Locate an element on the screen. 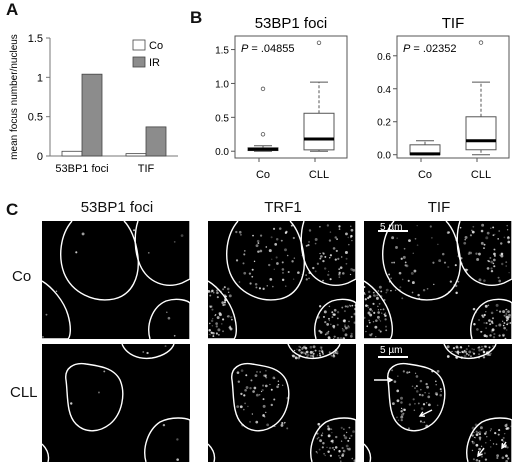  y-tick-label: 0.5 is located at coordinates (222, 118).